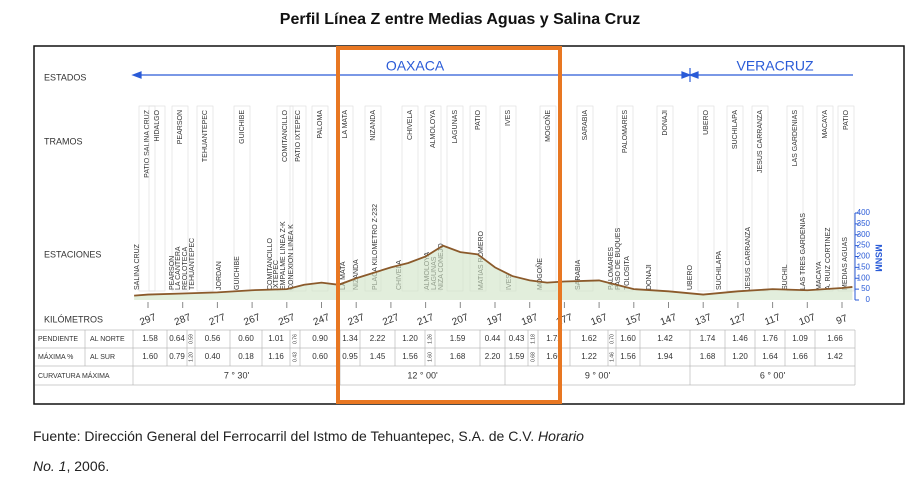 This screenshot has height=480, width=920. I want to click on tramo-label: ALMOLOYA, so click(433, 129).